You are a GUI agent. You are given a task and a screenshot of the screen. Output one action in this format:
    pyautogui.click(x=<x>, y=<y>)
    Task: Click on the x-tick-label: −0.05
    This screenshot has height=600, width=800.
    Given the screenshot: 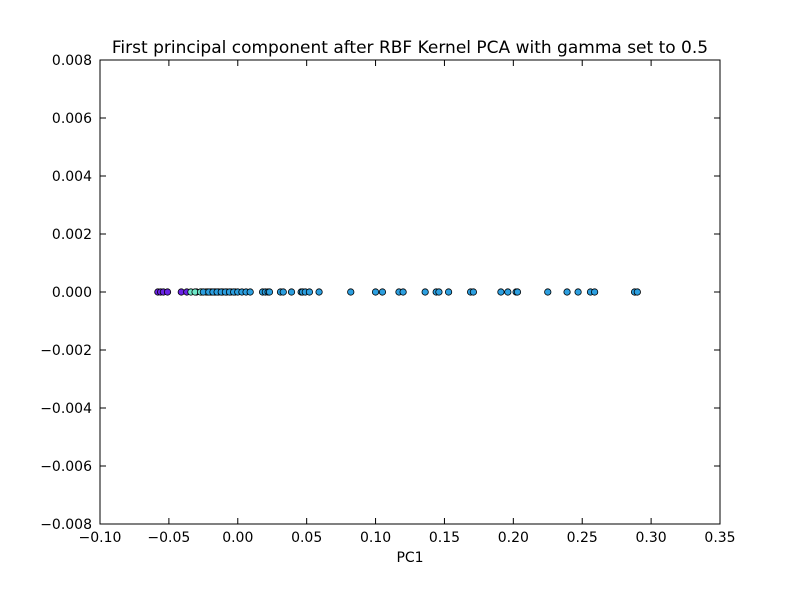 What is the action you would take?
    pyautogui.click(x=168, y=538)
    